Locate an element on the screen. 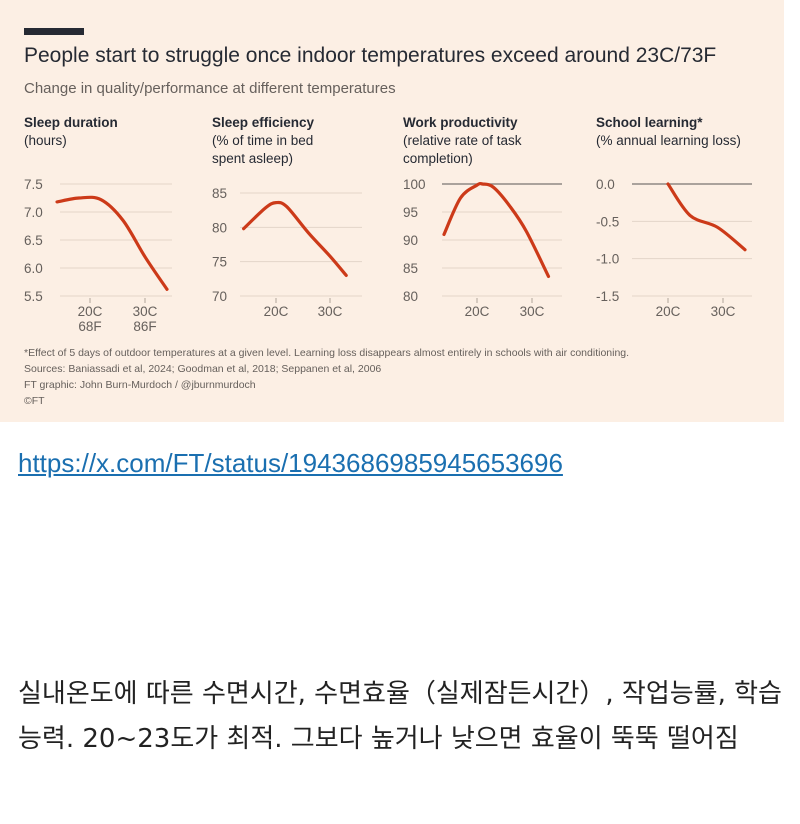 This screenshot has height=824, width=800. panel-1-series-line is located at coordinates (112, 243).